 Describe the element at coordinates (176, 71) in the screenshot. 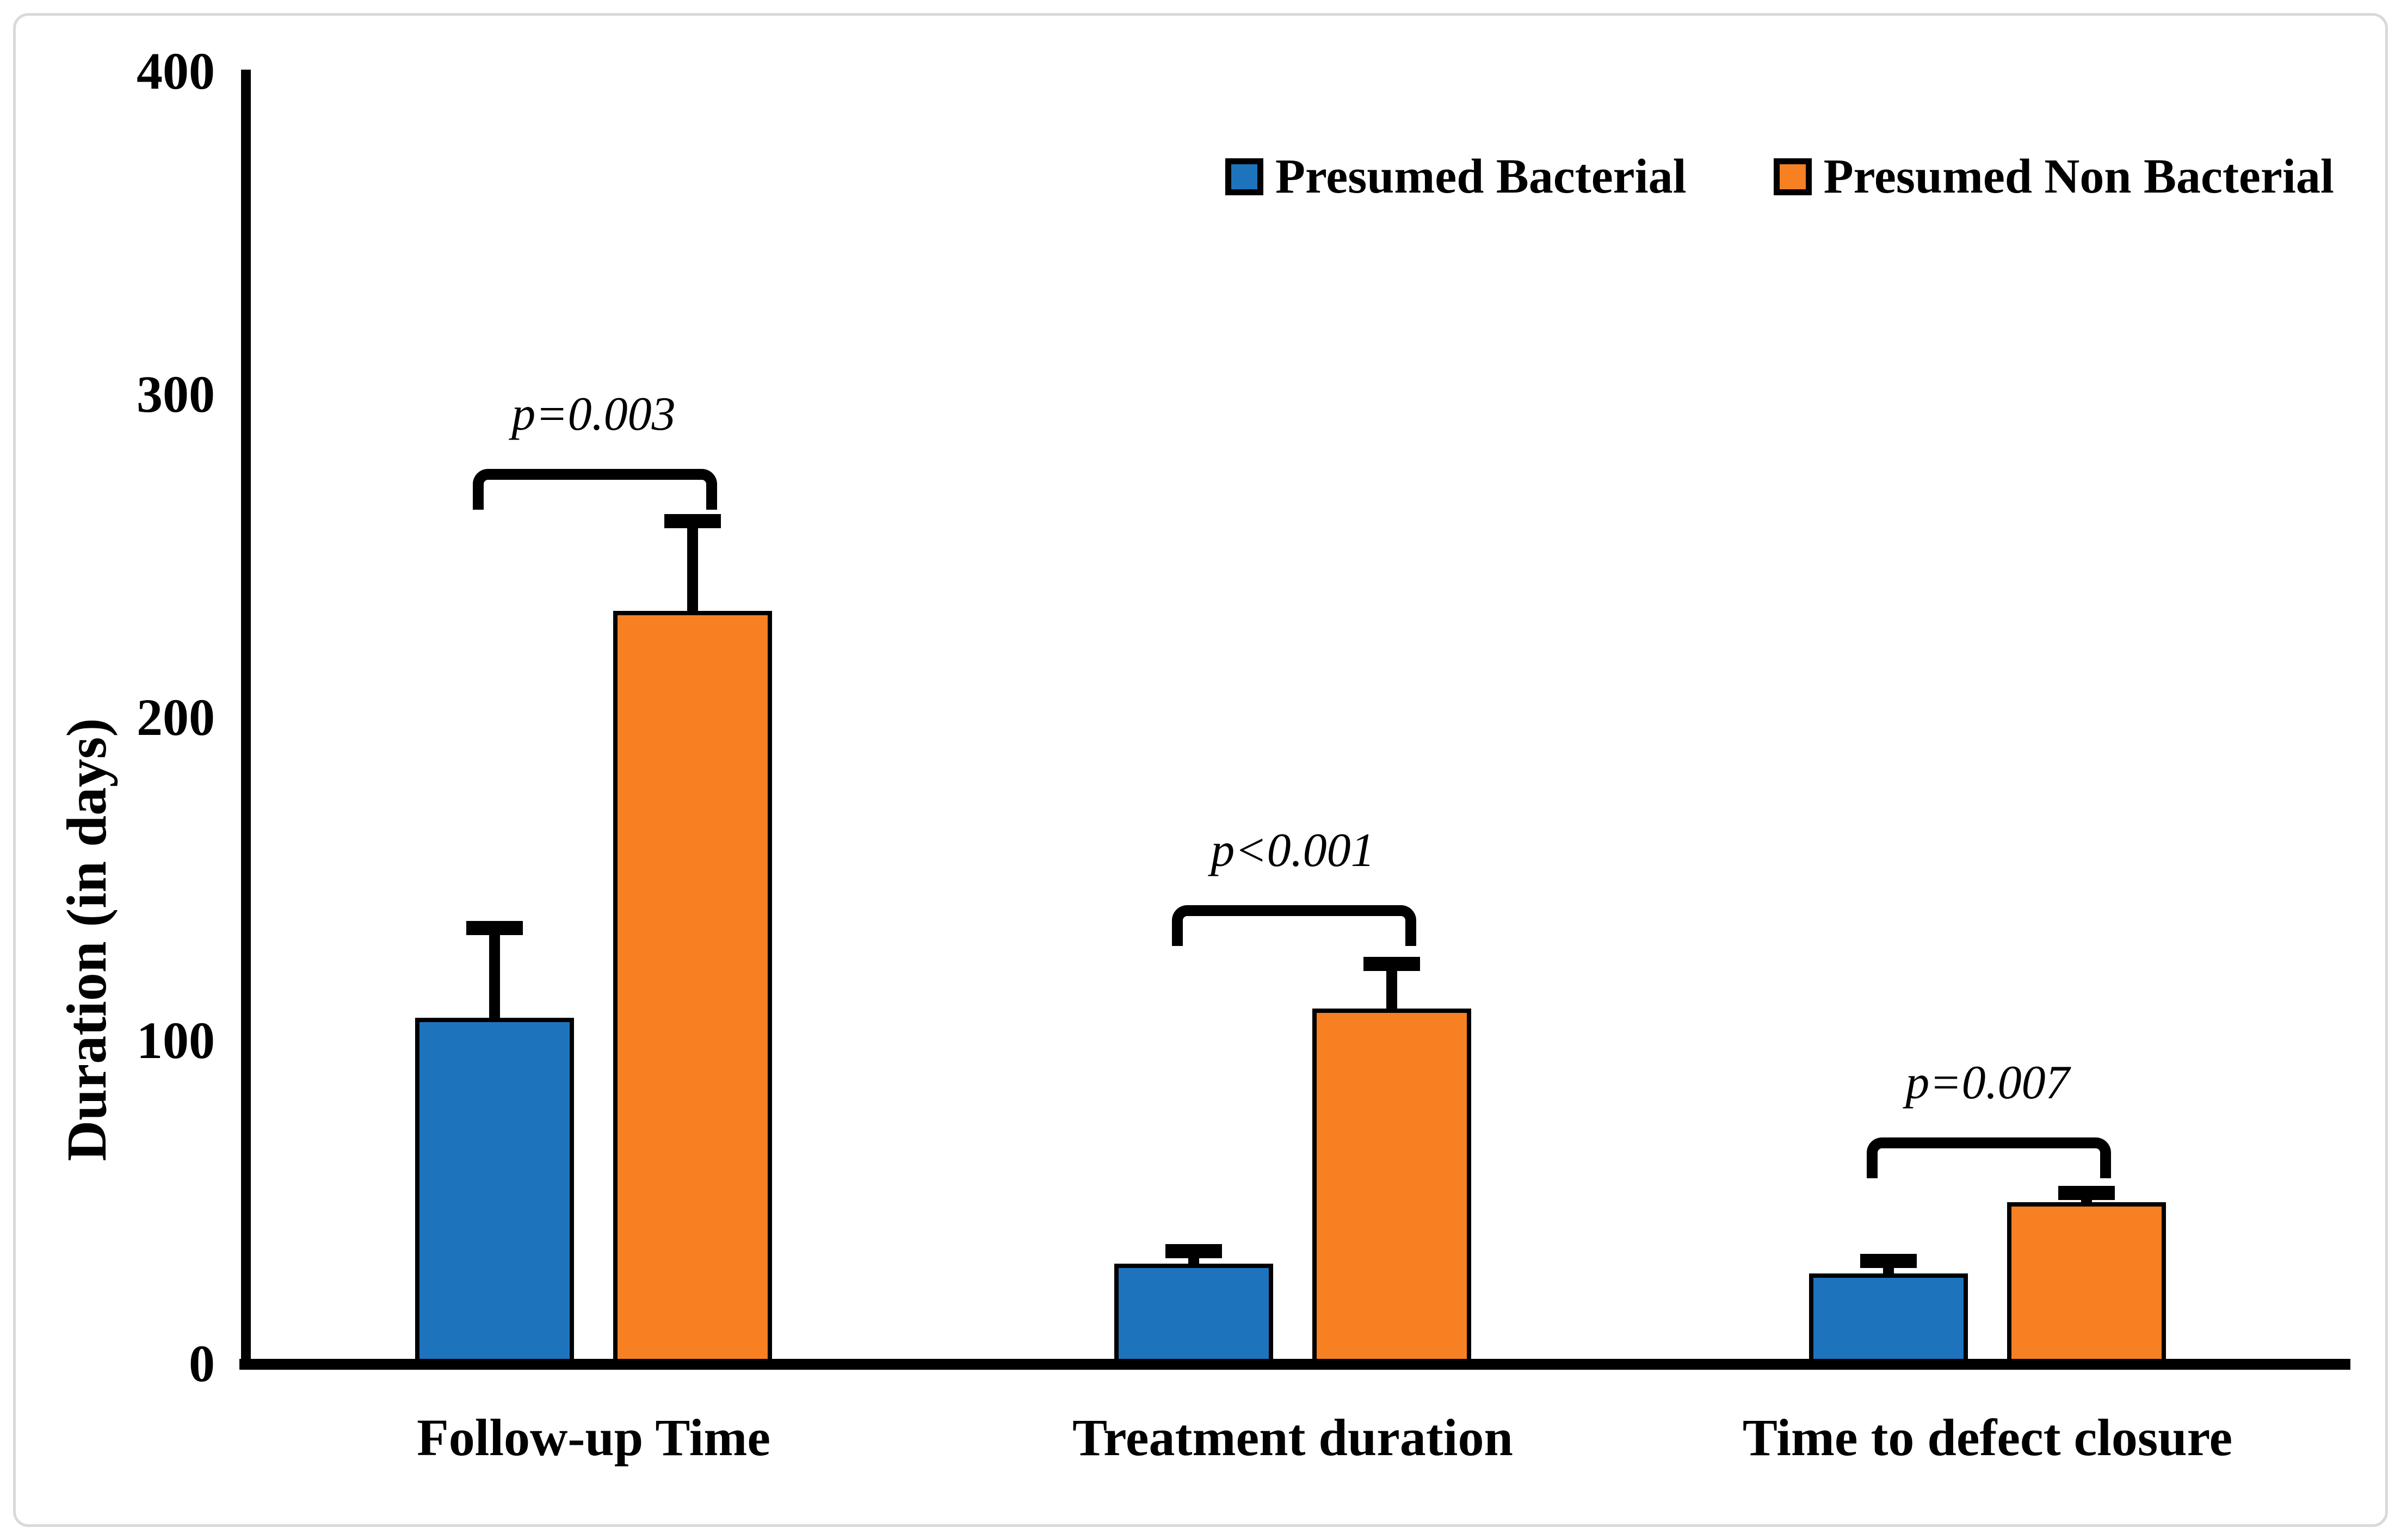

I see `y-tick-label: 400` at that location.